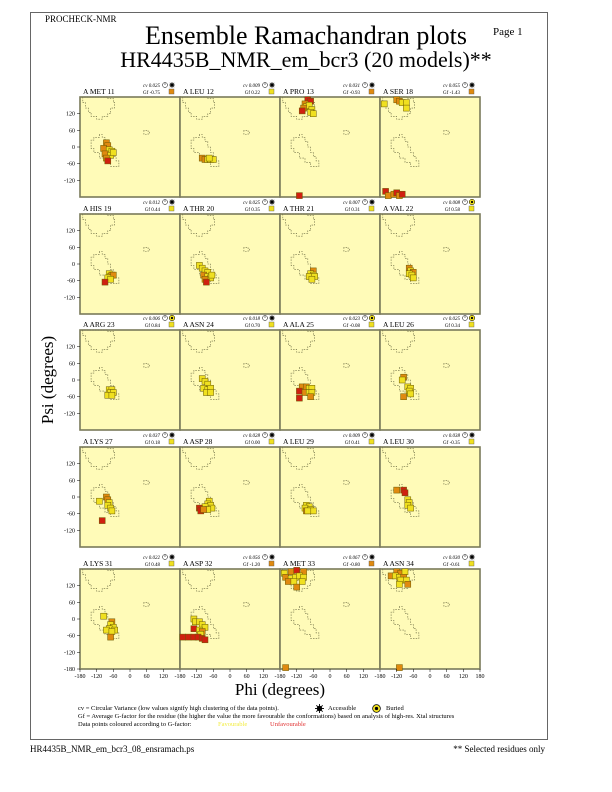 Image resolution: width=612 pixels, height=792 pixels. What do you see at coordinates (198, 324) in the screenshot?
I see `residue-label: A ASN 24` at bounding box center [198, 324].